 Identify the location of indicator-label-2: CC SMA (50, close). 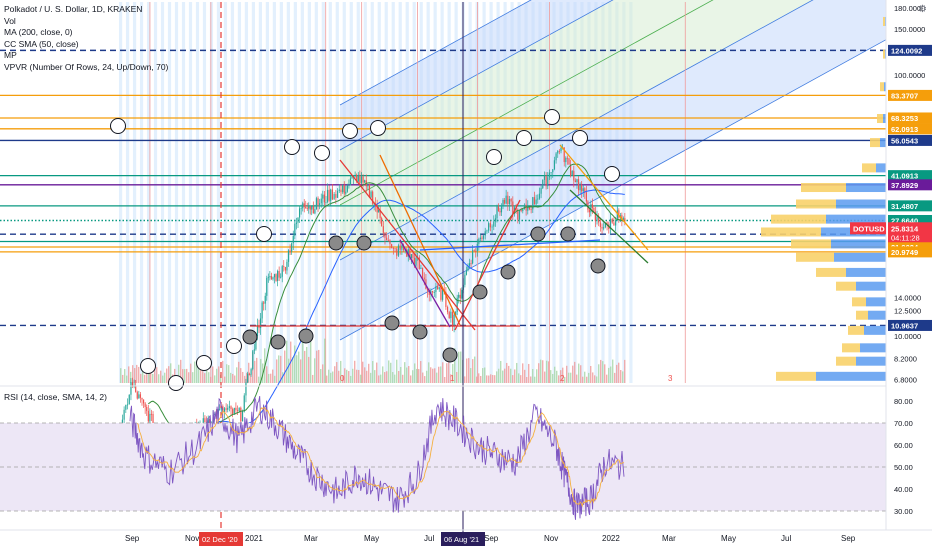
(41, 43).